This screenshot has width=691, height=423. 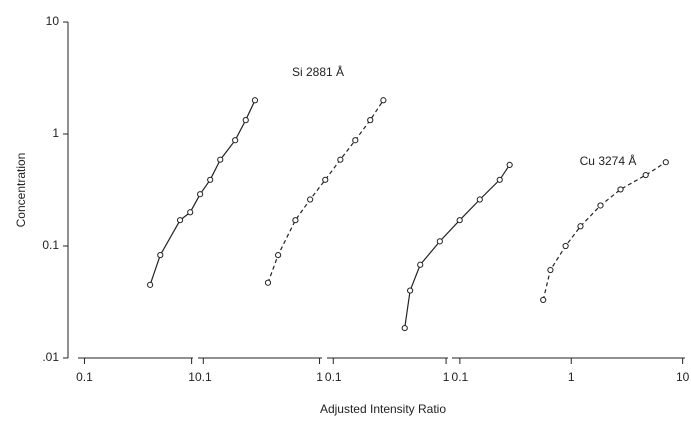 I want to click on y-tick-label: 0.1, so click(x=50, y=245).